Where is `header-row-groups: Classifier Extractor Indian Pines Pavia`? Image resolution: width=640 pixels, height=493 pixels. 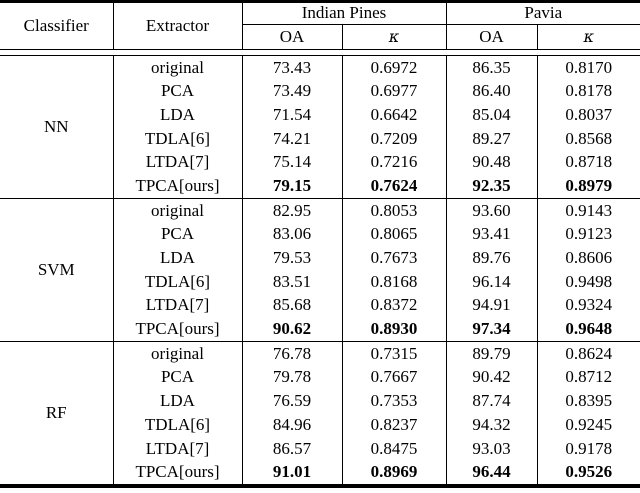
header-row-groups: Classifier Extractor Indian Pines Pavia is located at coordinates (320, 25).